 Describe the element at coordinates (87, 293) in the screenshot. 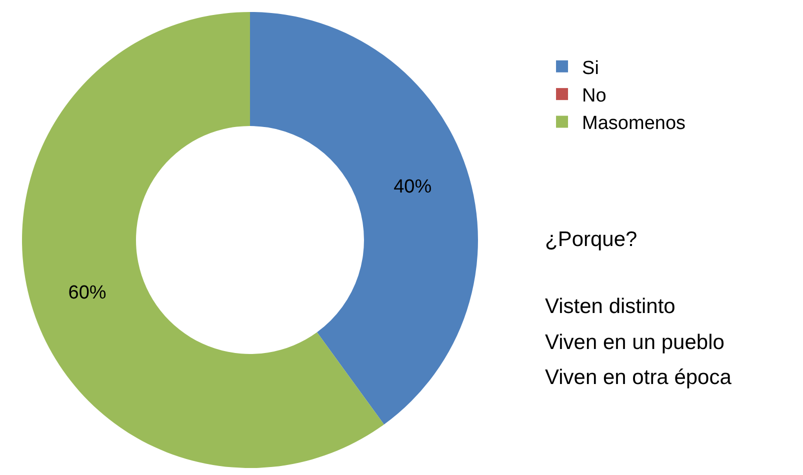

I see `data-label: 60%` at that location.